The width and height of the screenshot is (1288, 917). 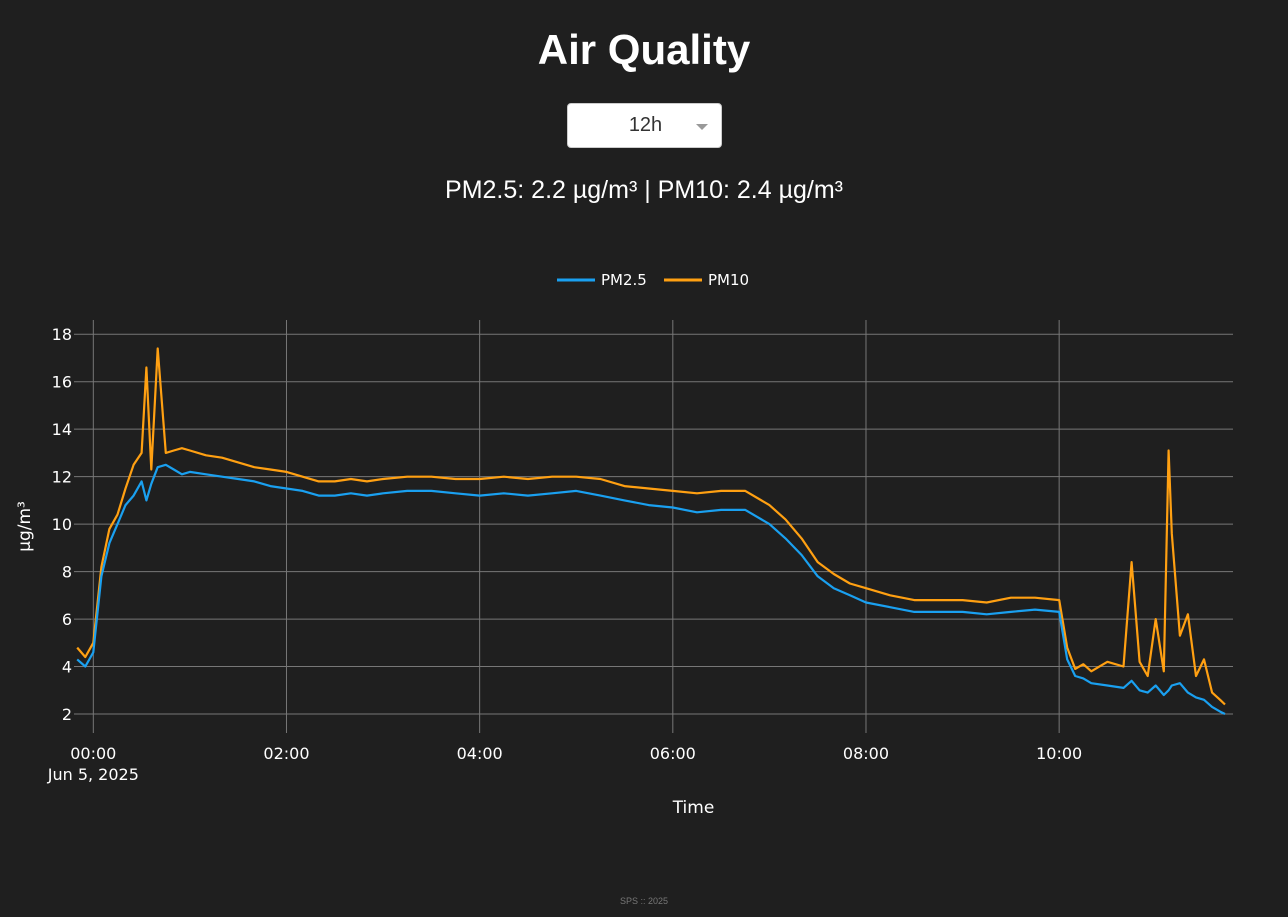 What do you see at coordinates (67, 714) in the screenshot?
I see `y-tick-label: 2` at bounding box center [67, 714].